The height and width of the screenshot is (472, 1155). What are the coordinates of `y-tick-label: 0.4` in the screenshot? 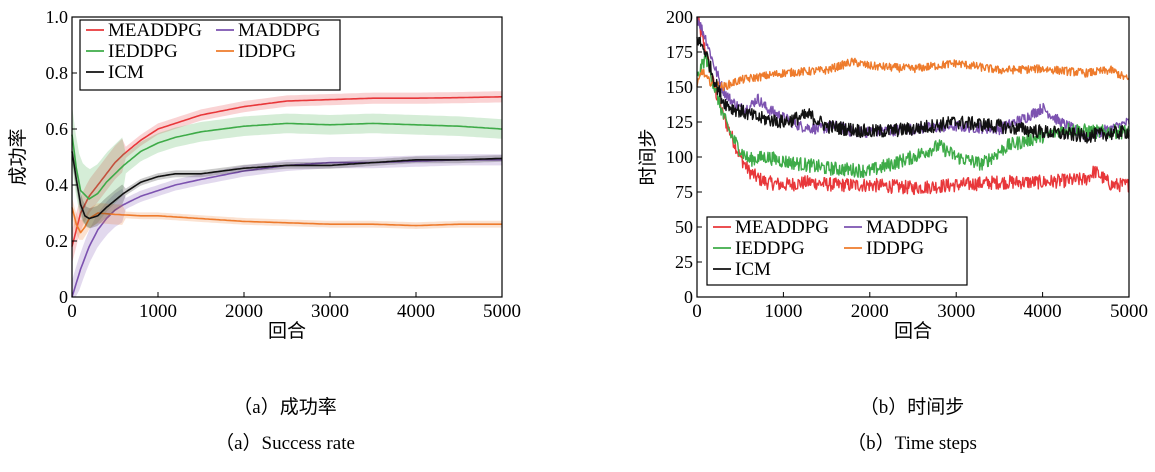 It's located at (57, 185).